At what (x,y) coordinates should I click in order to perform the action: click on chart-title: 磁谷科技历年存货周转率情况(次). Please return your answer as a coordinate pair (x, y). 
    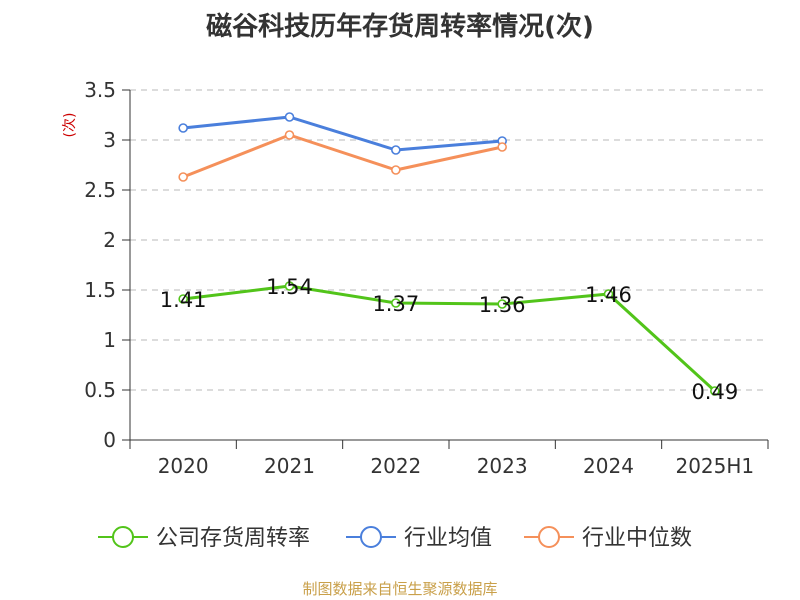
    Looking at the image, I should click on (400, 27).